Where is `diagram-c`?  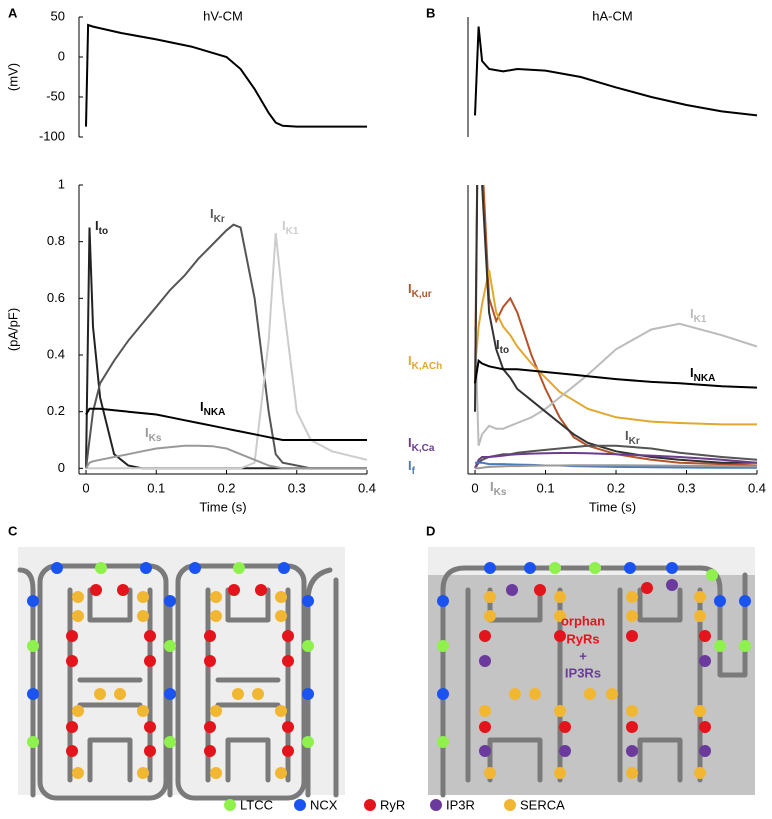
diagram-c is located at coordinates (181, 674).